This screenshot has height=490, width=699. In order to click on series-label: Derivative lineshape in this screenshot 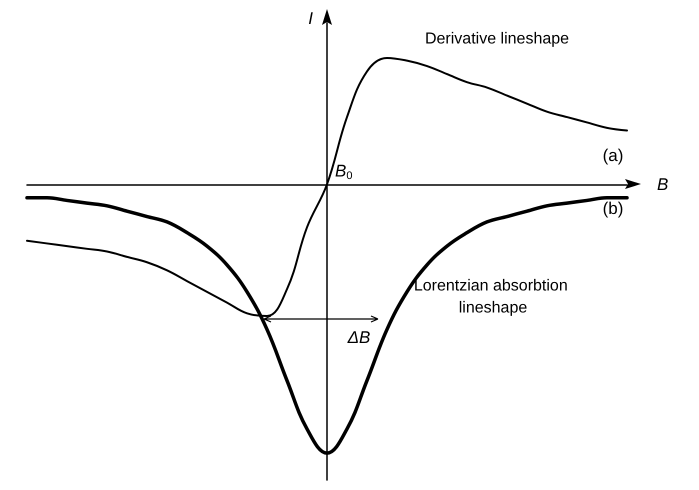, I will do `click(497, 39)`.